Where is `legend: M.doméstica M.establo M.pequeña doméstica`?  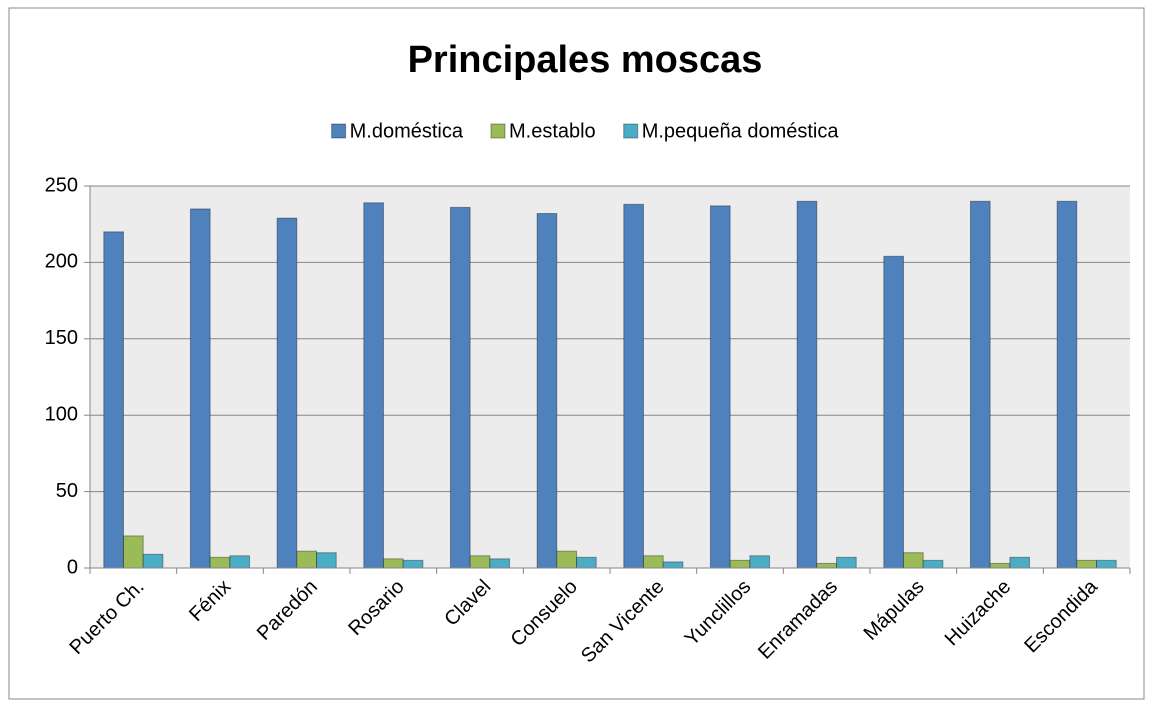
legend: M.doméstica M.establo M.pequeña doméstica is located at coordinates (585, 131).